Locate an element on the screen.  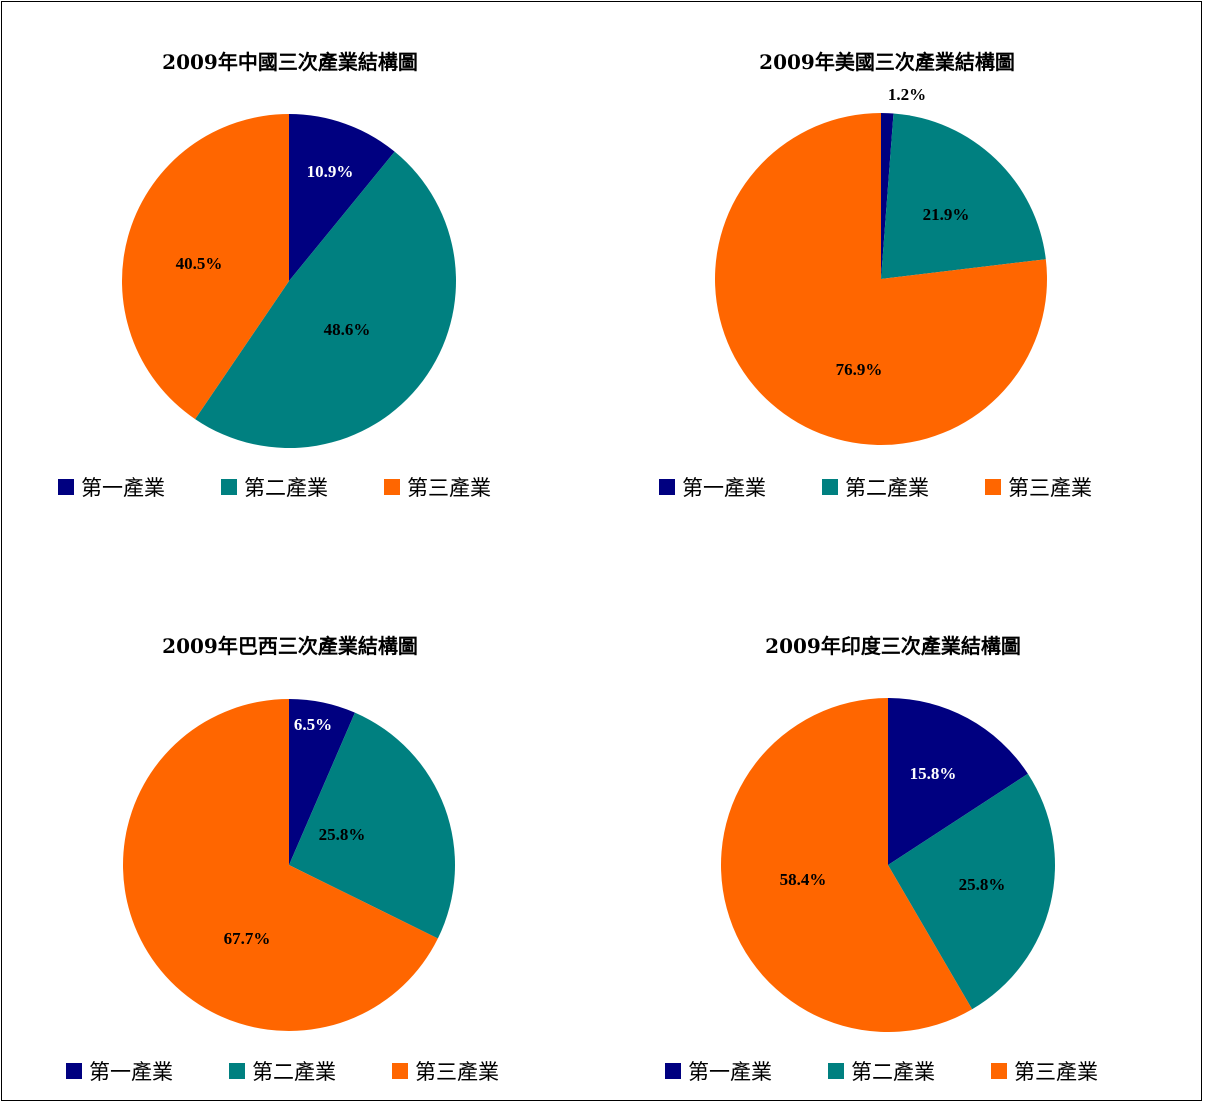
data-label-tertiary: 76.9% is located at coordinates (859, 369).